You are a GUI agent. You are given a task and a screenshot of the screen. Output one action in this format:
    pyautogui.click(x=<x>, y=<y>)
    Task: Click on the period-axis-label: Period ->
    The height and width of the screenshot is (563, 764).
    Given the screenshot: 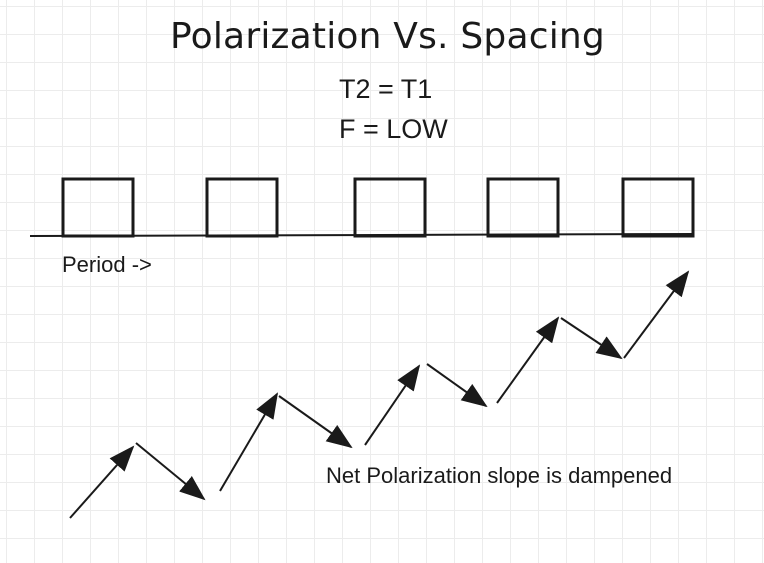 What is the action you would take?
    pyautogui.click(x=107, y=264)
    